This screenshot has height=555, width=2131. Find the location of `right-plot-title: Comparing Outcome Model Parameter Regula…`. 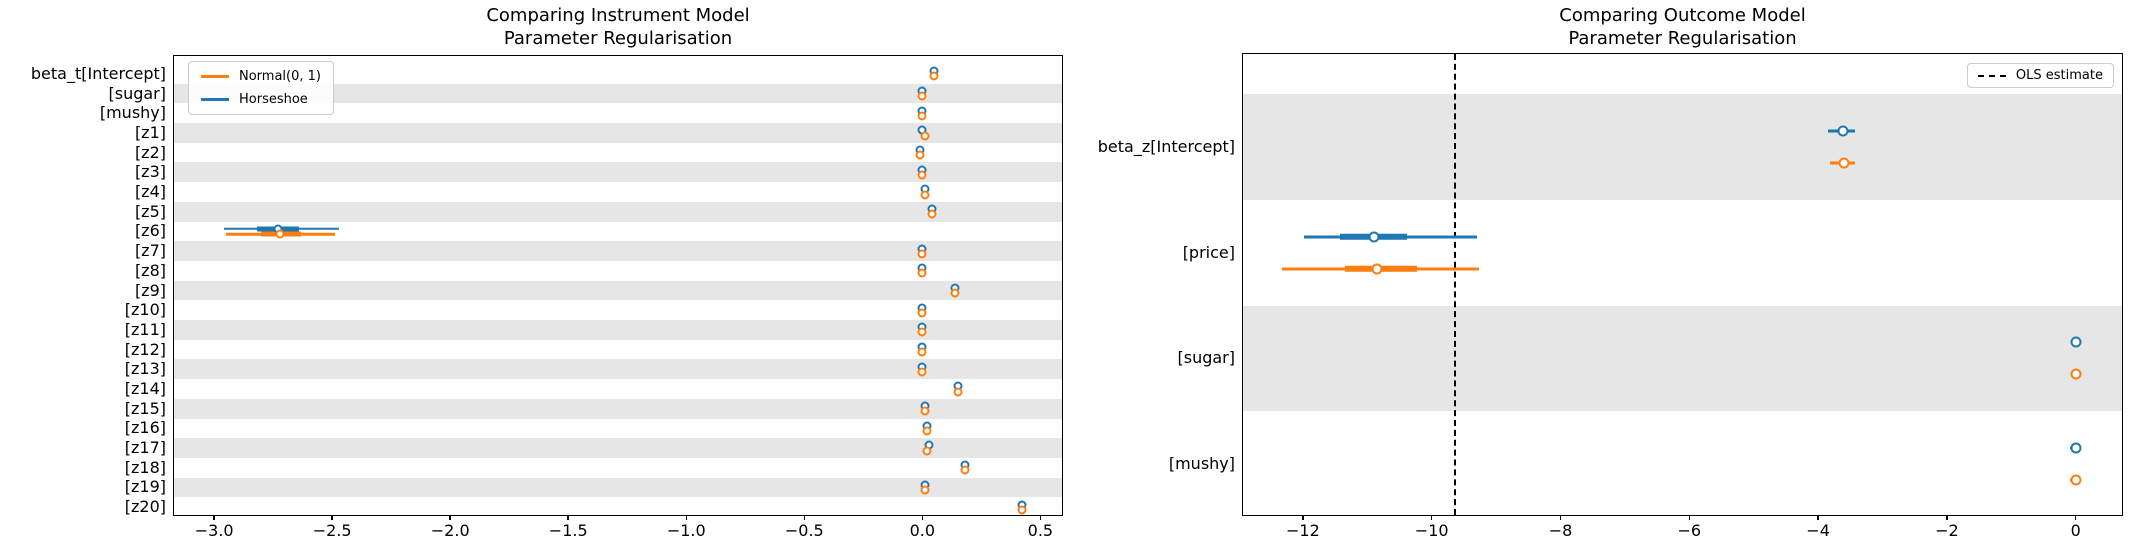

right-plot-title: Comparing Outcome Model Parameter Regula… is located at coordinates (1682, 27).